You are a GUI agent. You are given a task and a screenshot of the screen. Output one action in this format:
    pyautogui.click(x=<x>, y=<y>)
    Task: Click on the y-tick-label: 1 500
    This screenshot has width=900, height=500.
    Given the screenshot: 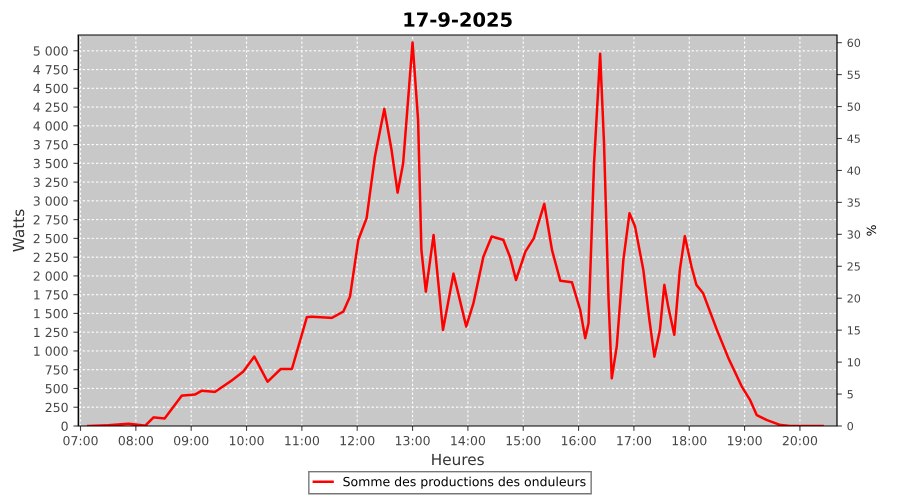 What is the action you would take?
    pyautogui.click(x=51, y=313)
    